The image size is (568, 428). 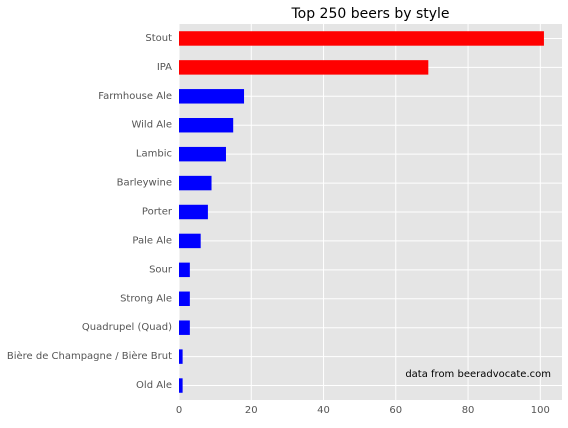 I want to click on y-tick-label: Old Ale, so click(x=154, y=385).